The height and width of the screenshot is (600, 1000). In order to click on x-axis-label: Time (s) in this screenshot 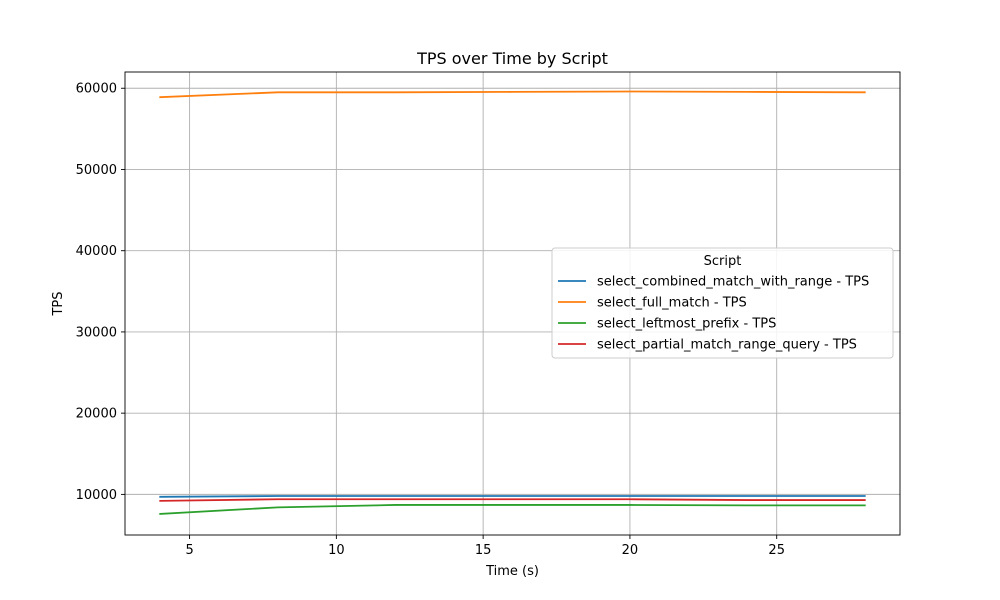, I will do `click(512, 571)`.